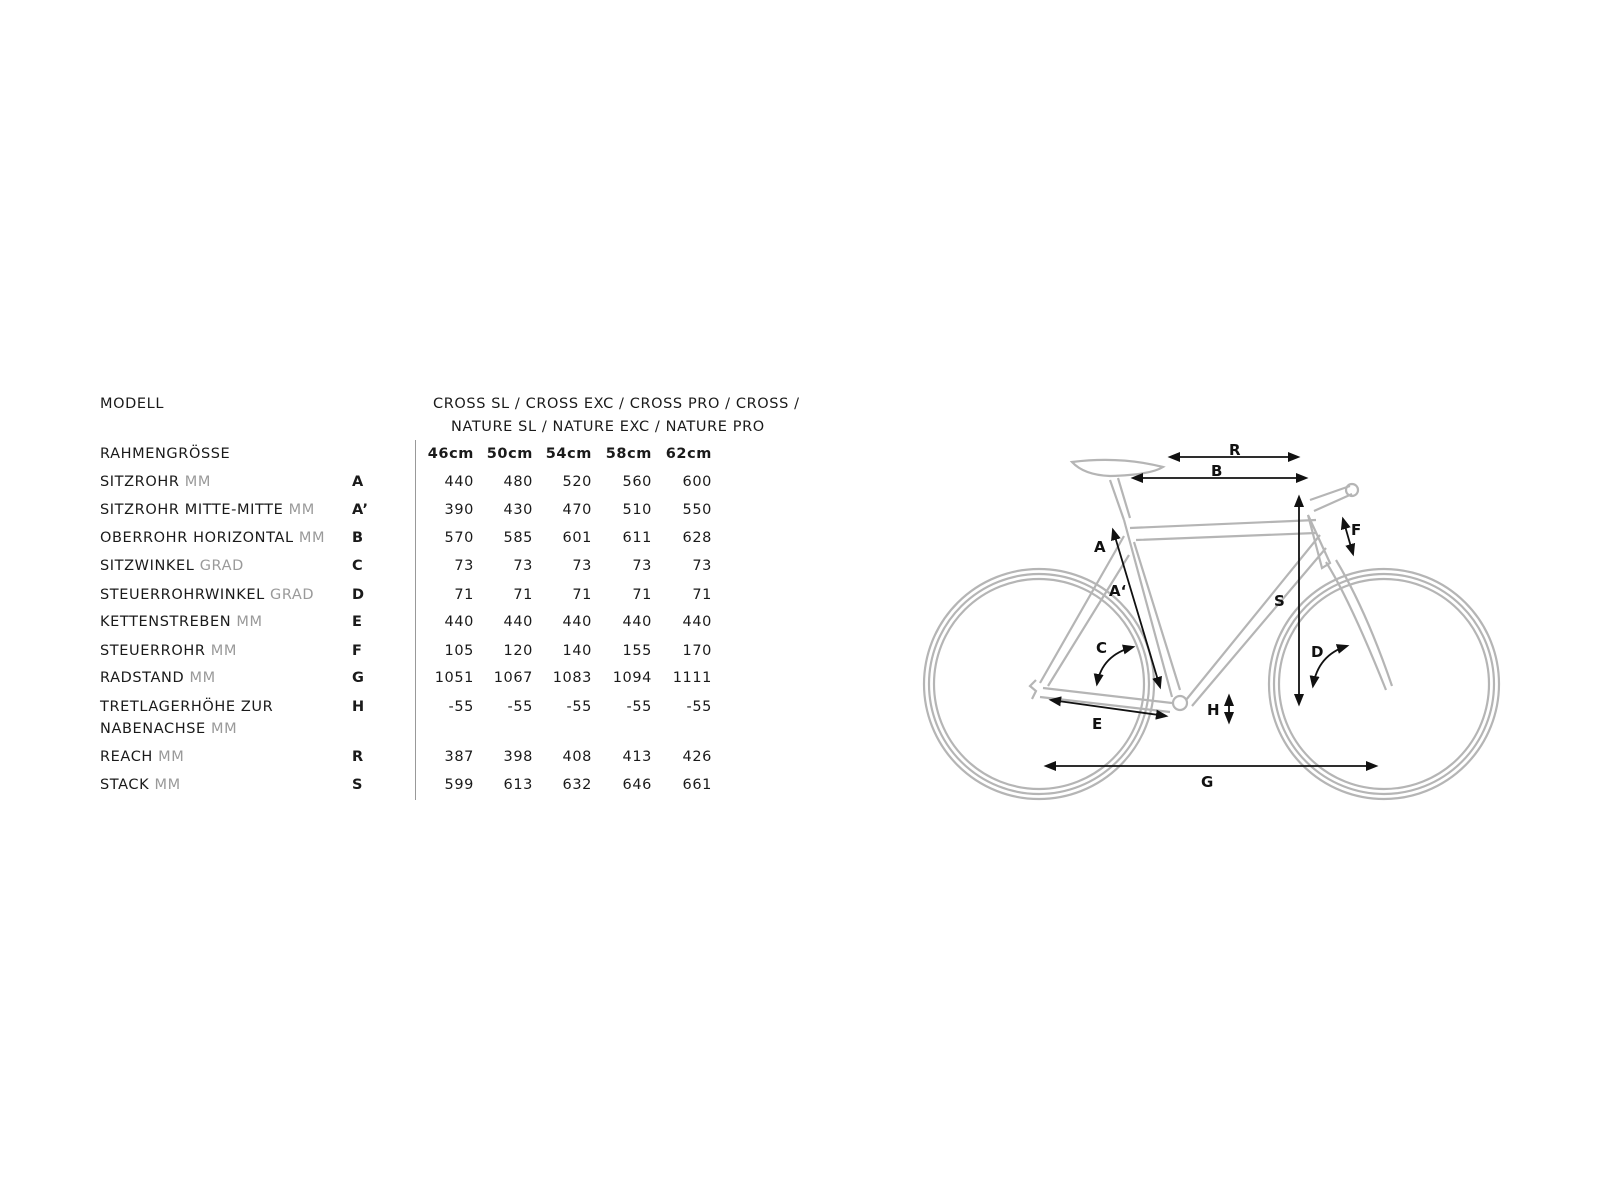 The image size is (1600, 1200). Describe the element at coordinates (153, 729) in the screenshot. I see `row-label-text: NABENACHSE` at that location.